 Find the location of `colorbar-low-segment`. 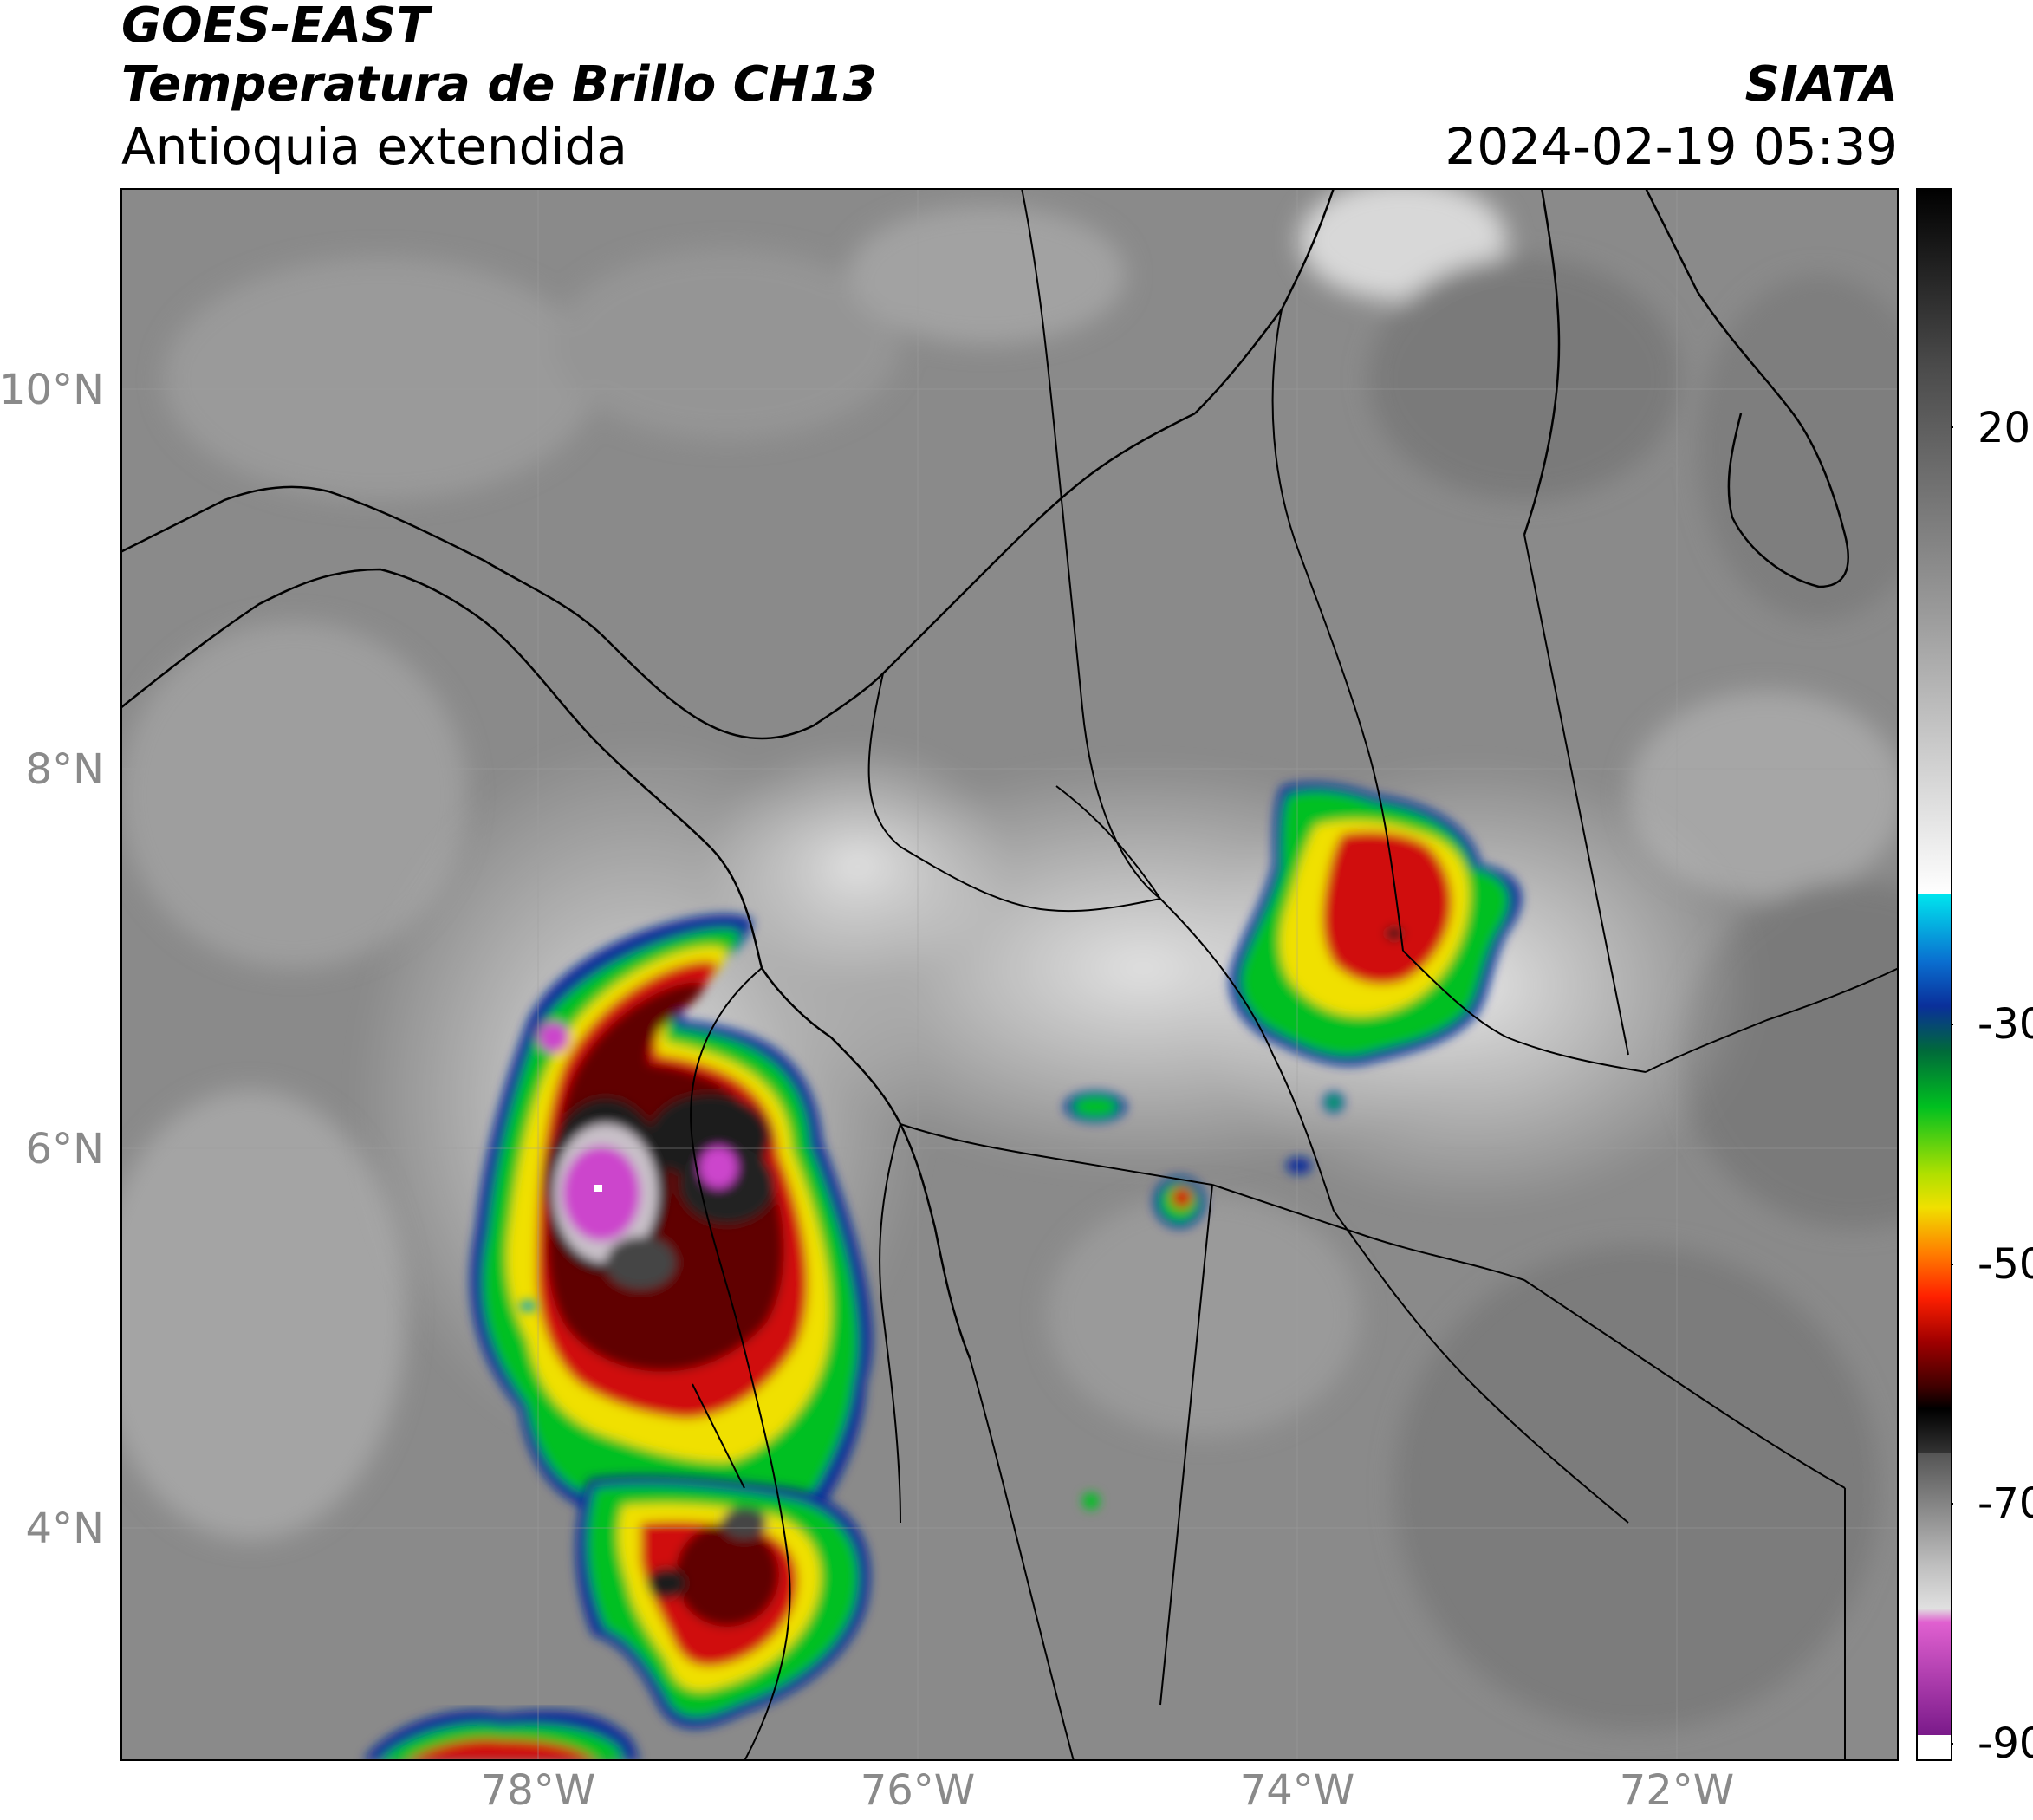

colorbar-low-segment is located at coordinates (1934, 1594).